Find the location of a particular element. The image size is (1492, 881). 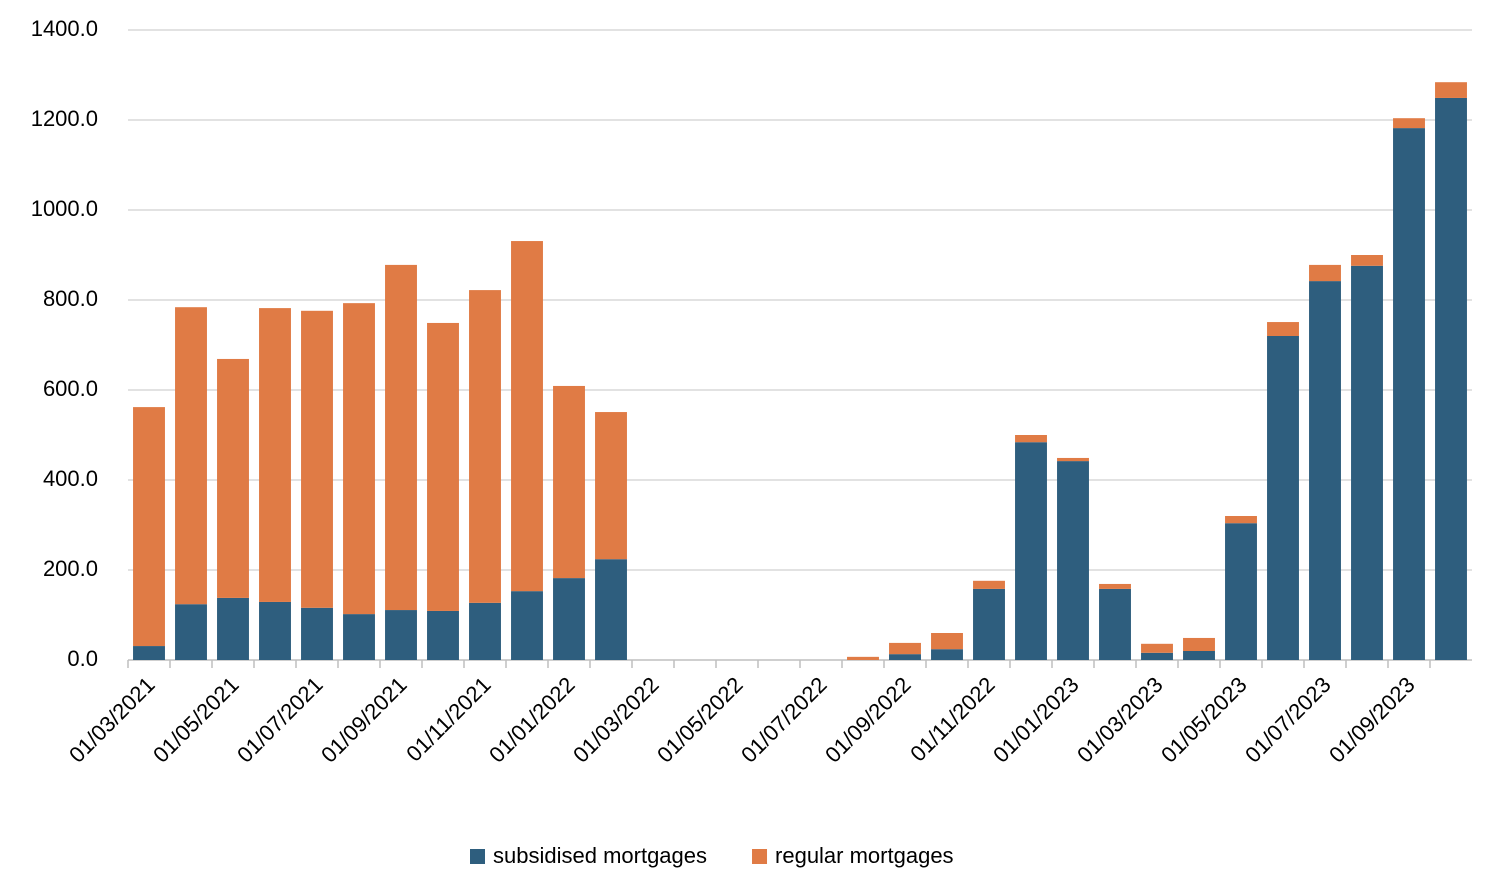

y-tick-label: 1400.0 is located at coordinates (64, 28).